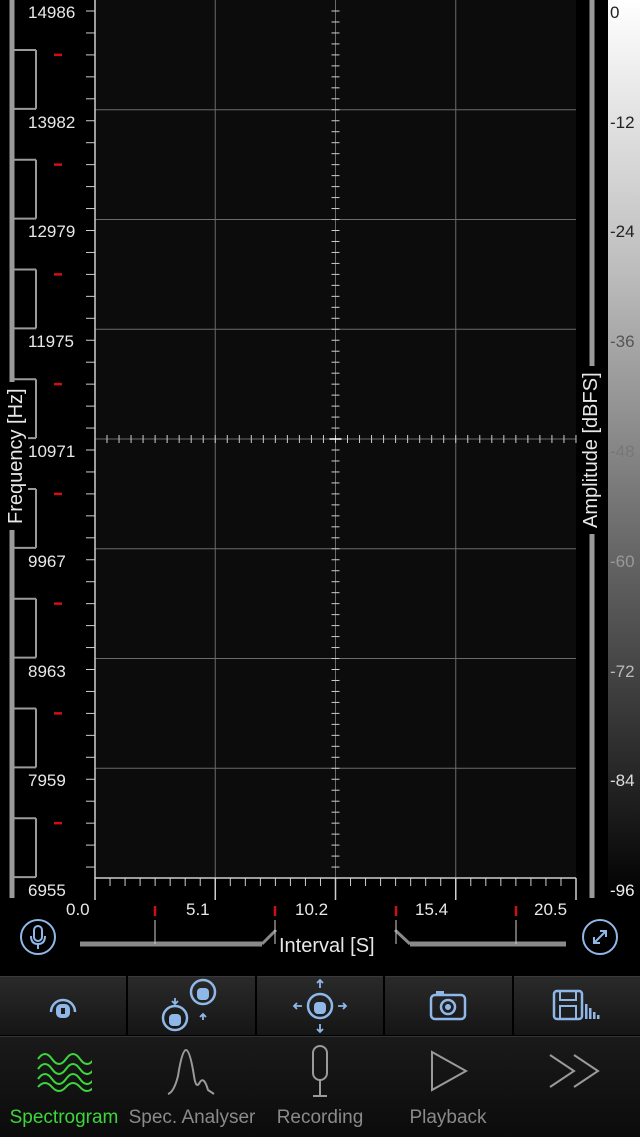 The image size is (640, 1137). Describe the element at coordinates (47, 671) in the screenshot. I see `frequency-label: 8963` at that location.